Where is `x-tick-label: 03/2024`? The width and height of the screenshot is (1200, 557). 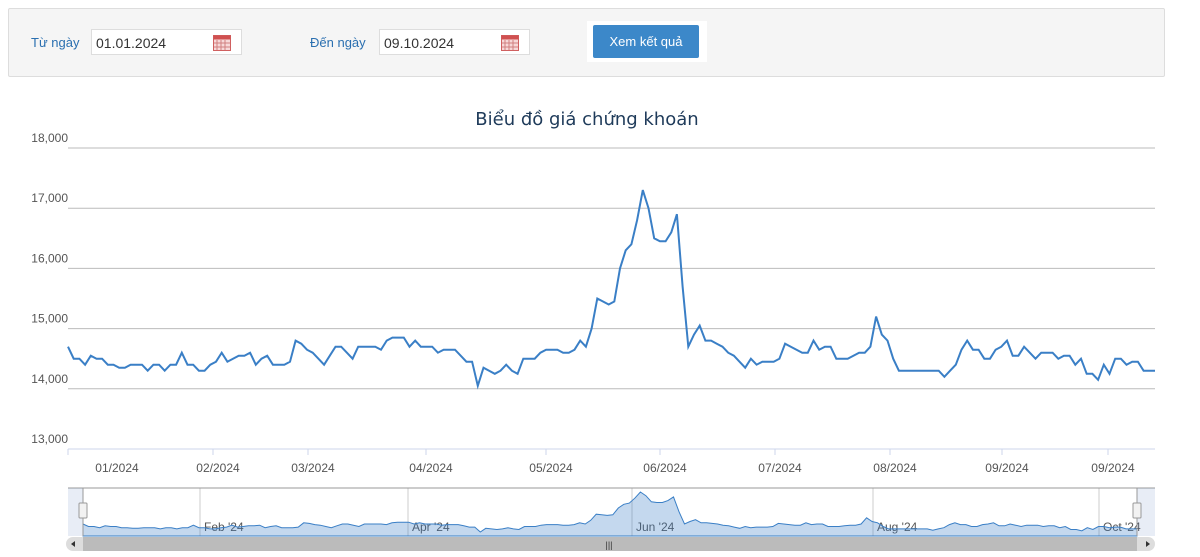
x-tick-label: 03/2024 is located at coordinates (313, 468).